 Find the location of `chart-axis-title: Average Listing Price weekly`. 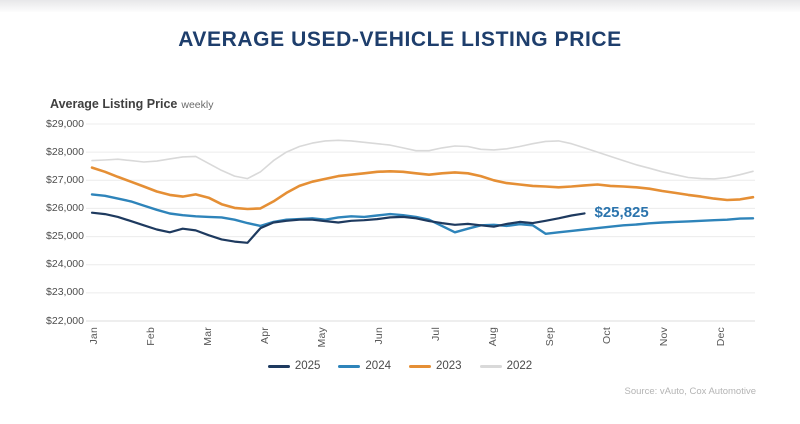

chart-axis-title: Average Listing Price weekly is located at coordinates (131, 104).